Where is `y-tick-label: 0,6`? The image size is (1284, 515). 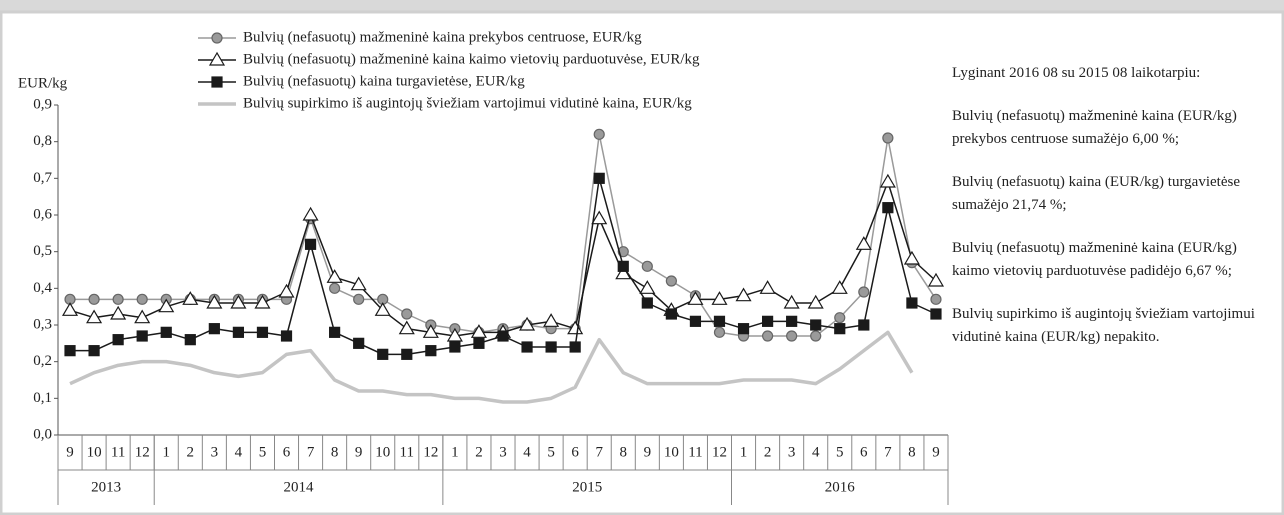
y-tick-label: 0,6 is located at coordinates (42, 214).